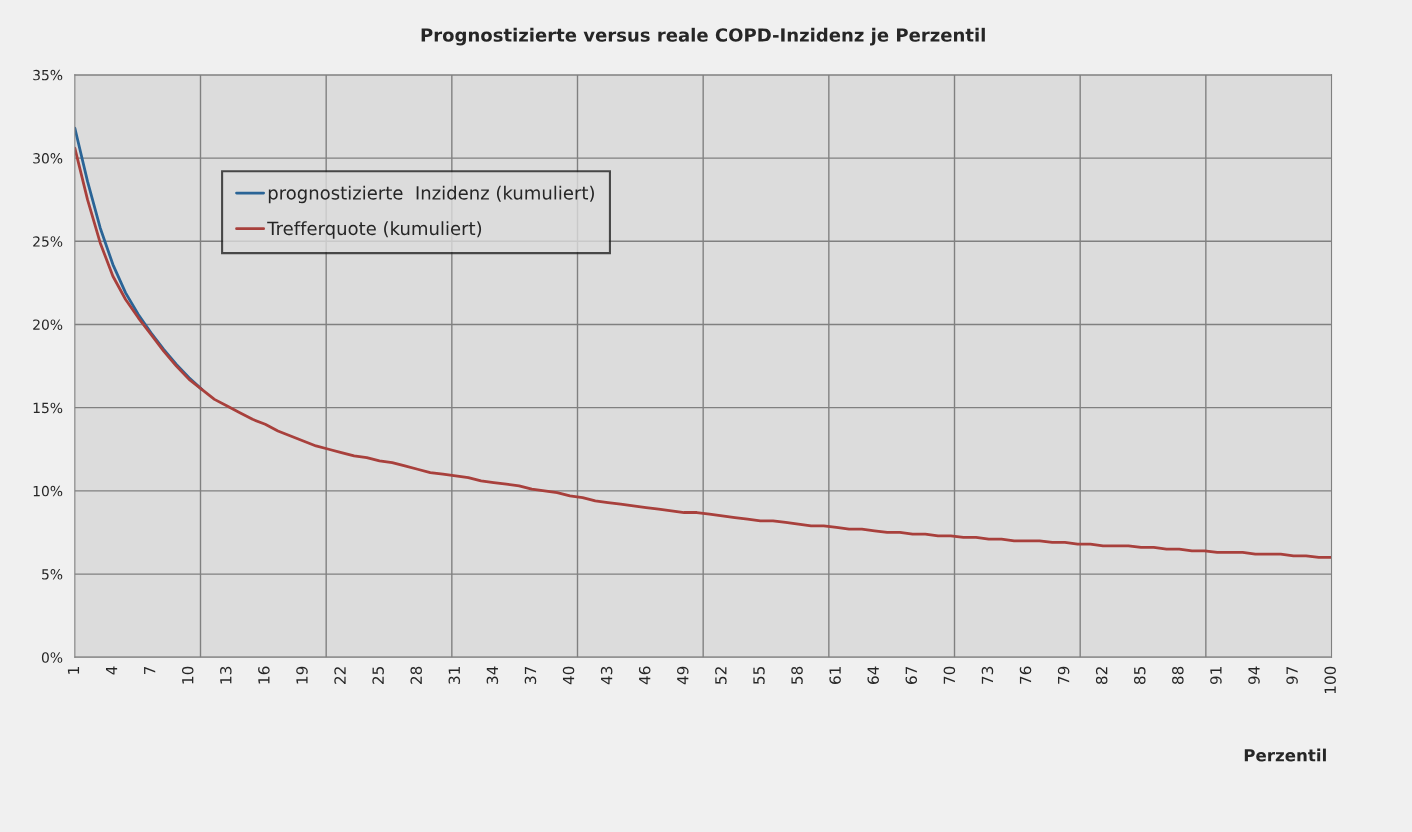 The height and width of the screenshot is (832, 1412). I want to click on x-tick-label: 52, so click(721, 675).